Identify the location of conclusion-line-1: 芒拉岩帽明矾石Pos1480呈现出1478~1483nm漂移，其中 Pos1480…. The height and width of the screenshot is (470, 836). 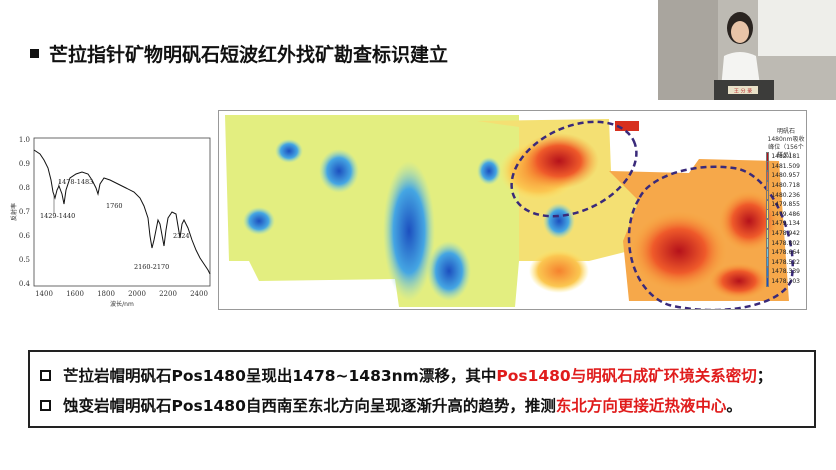
(406, 375).